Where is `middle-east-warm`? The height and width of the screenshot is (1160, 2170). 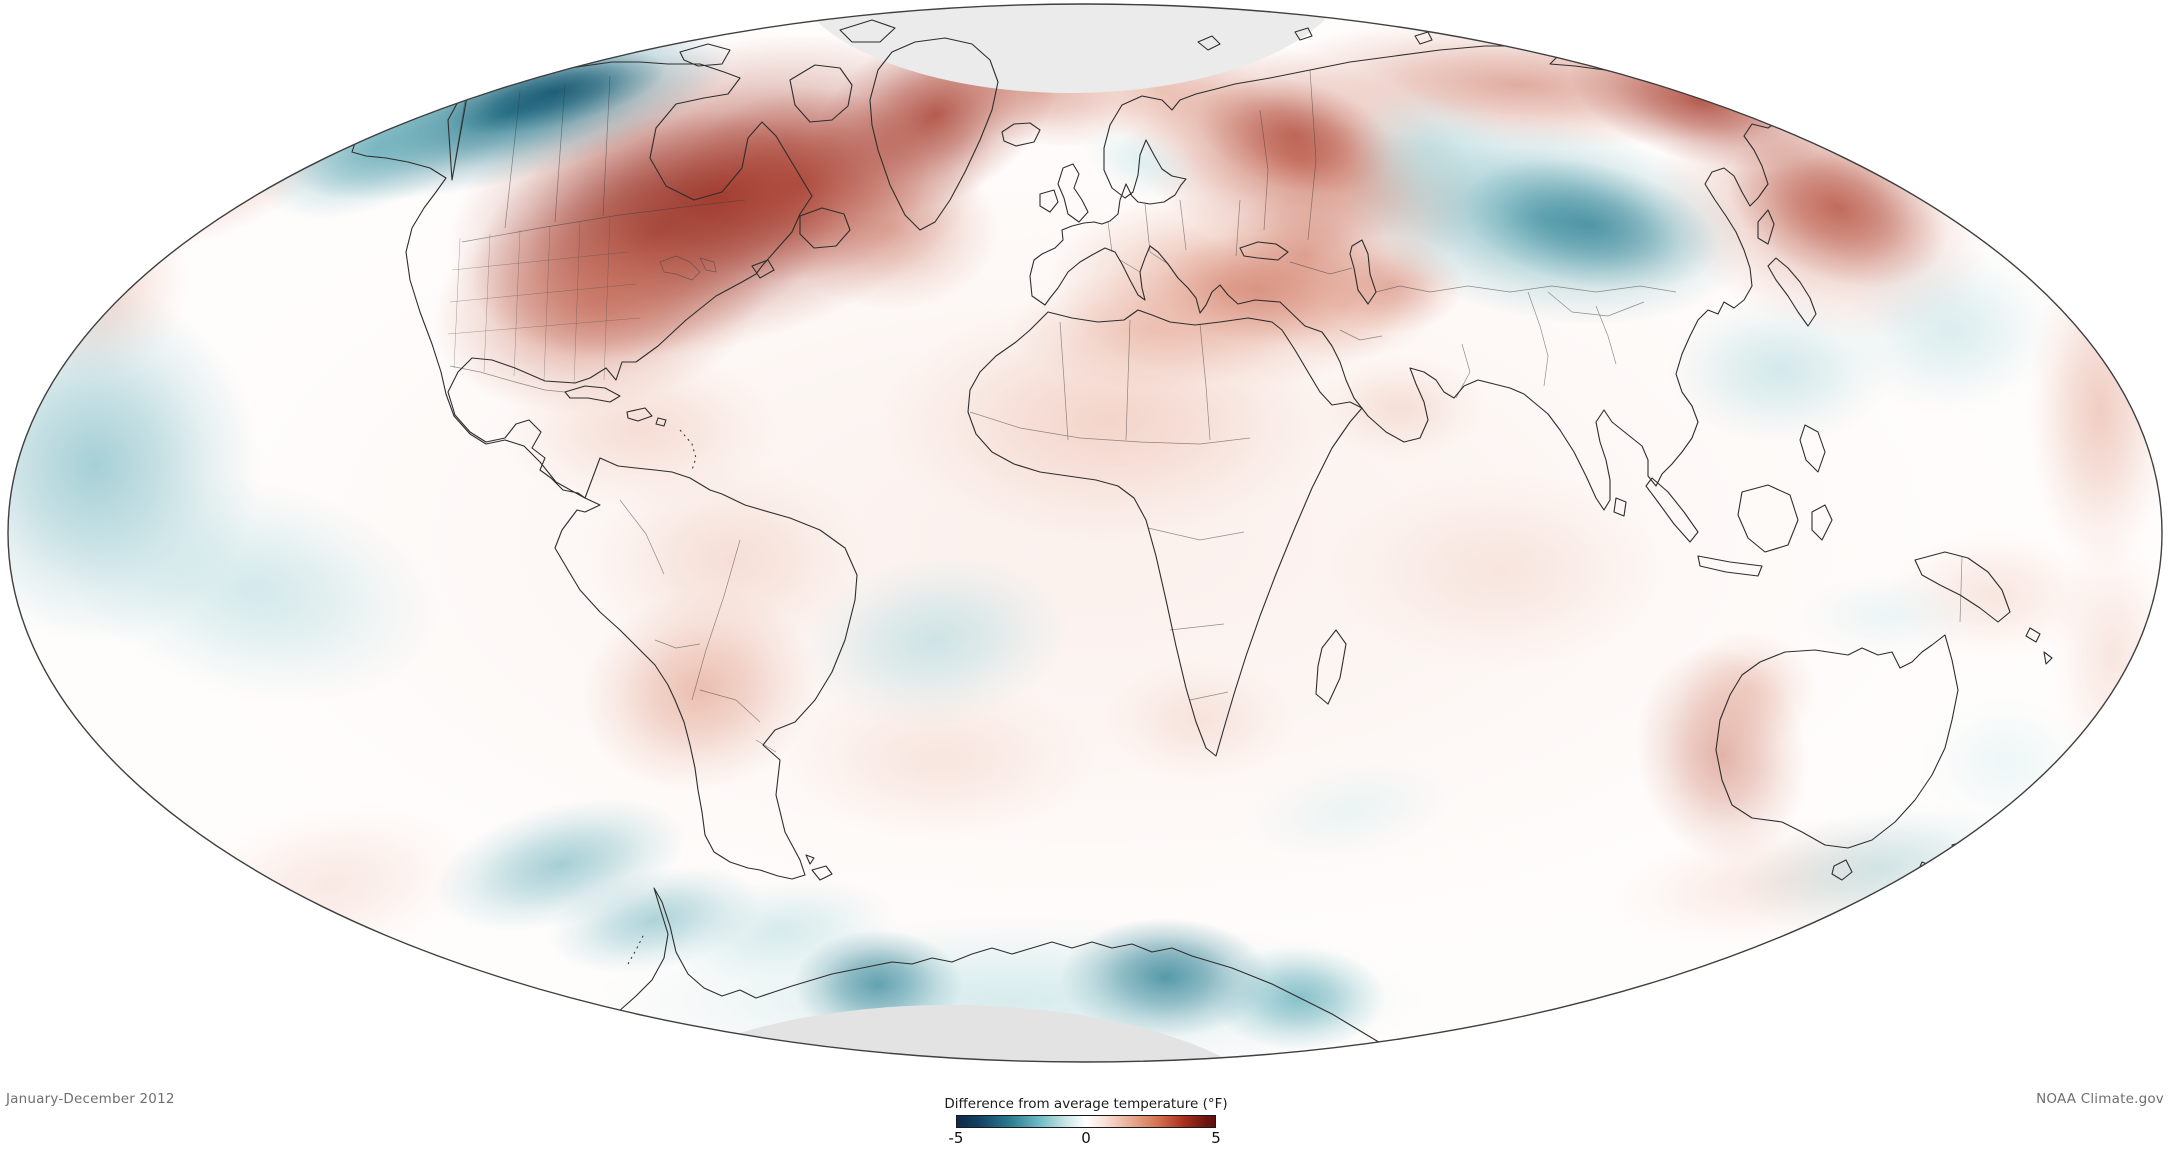
middle-east-warm is located at coordinates (1345, 305).